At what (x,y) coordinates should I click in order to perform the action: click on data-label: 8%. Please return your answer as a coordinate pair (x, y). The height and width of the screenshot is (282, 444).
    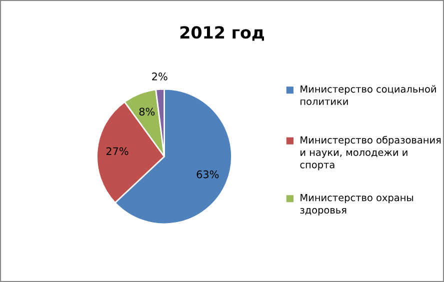
    Looking at the image, I should click on (147, 112).